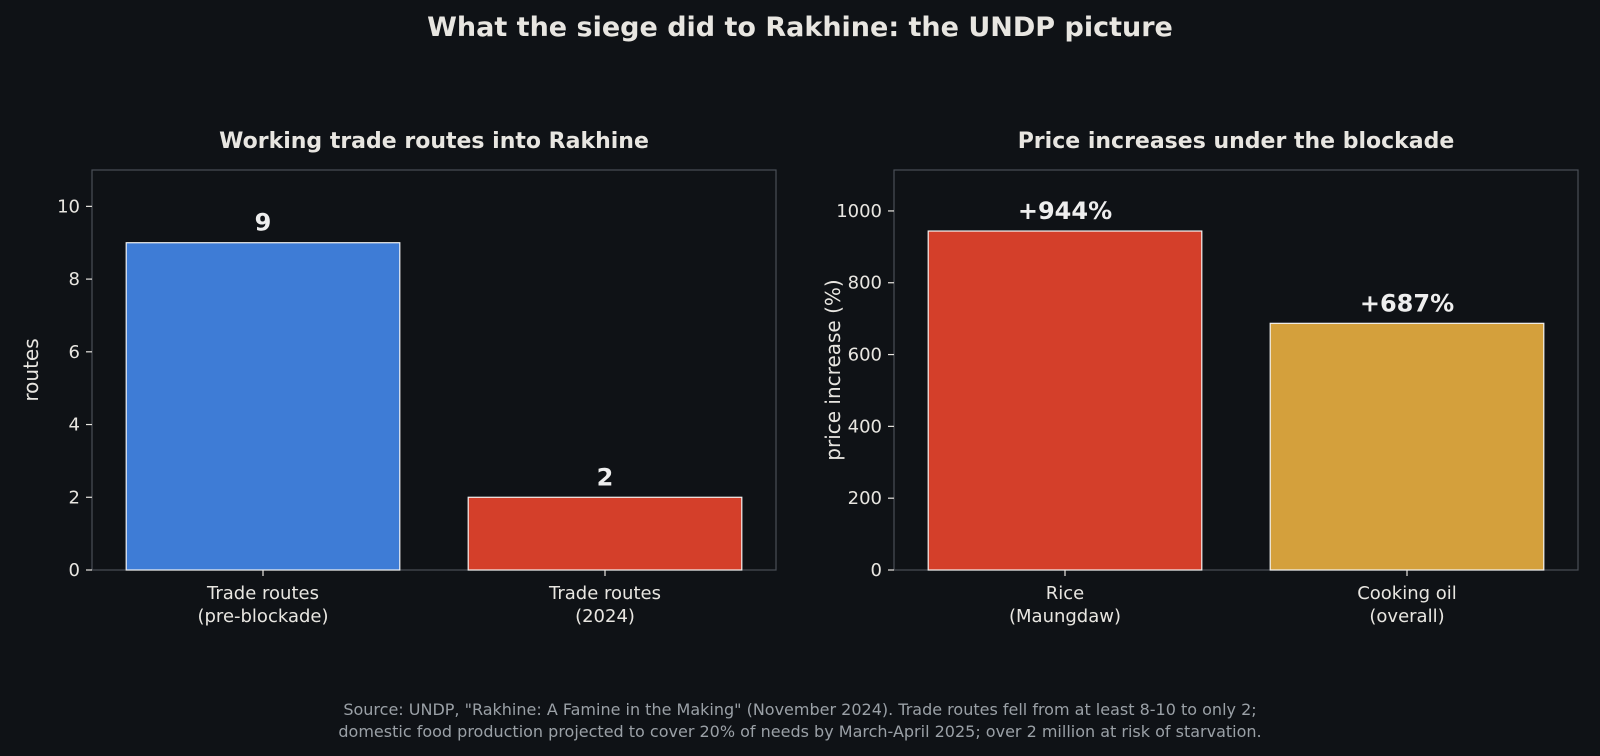  What do you see at coordinates (74, 279) in the screenshot?
I see `y-tick-label: 8` at bounding box center [74, 279].